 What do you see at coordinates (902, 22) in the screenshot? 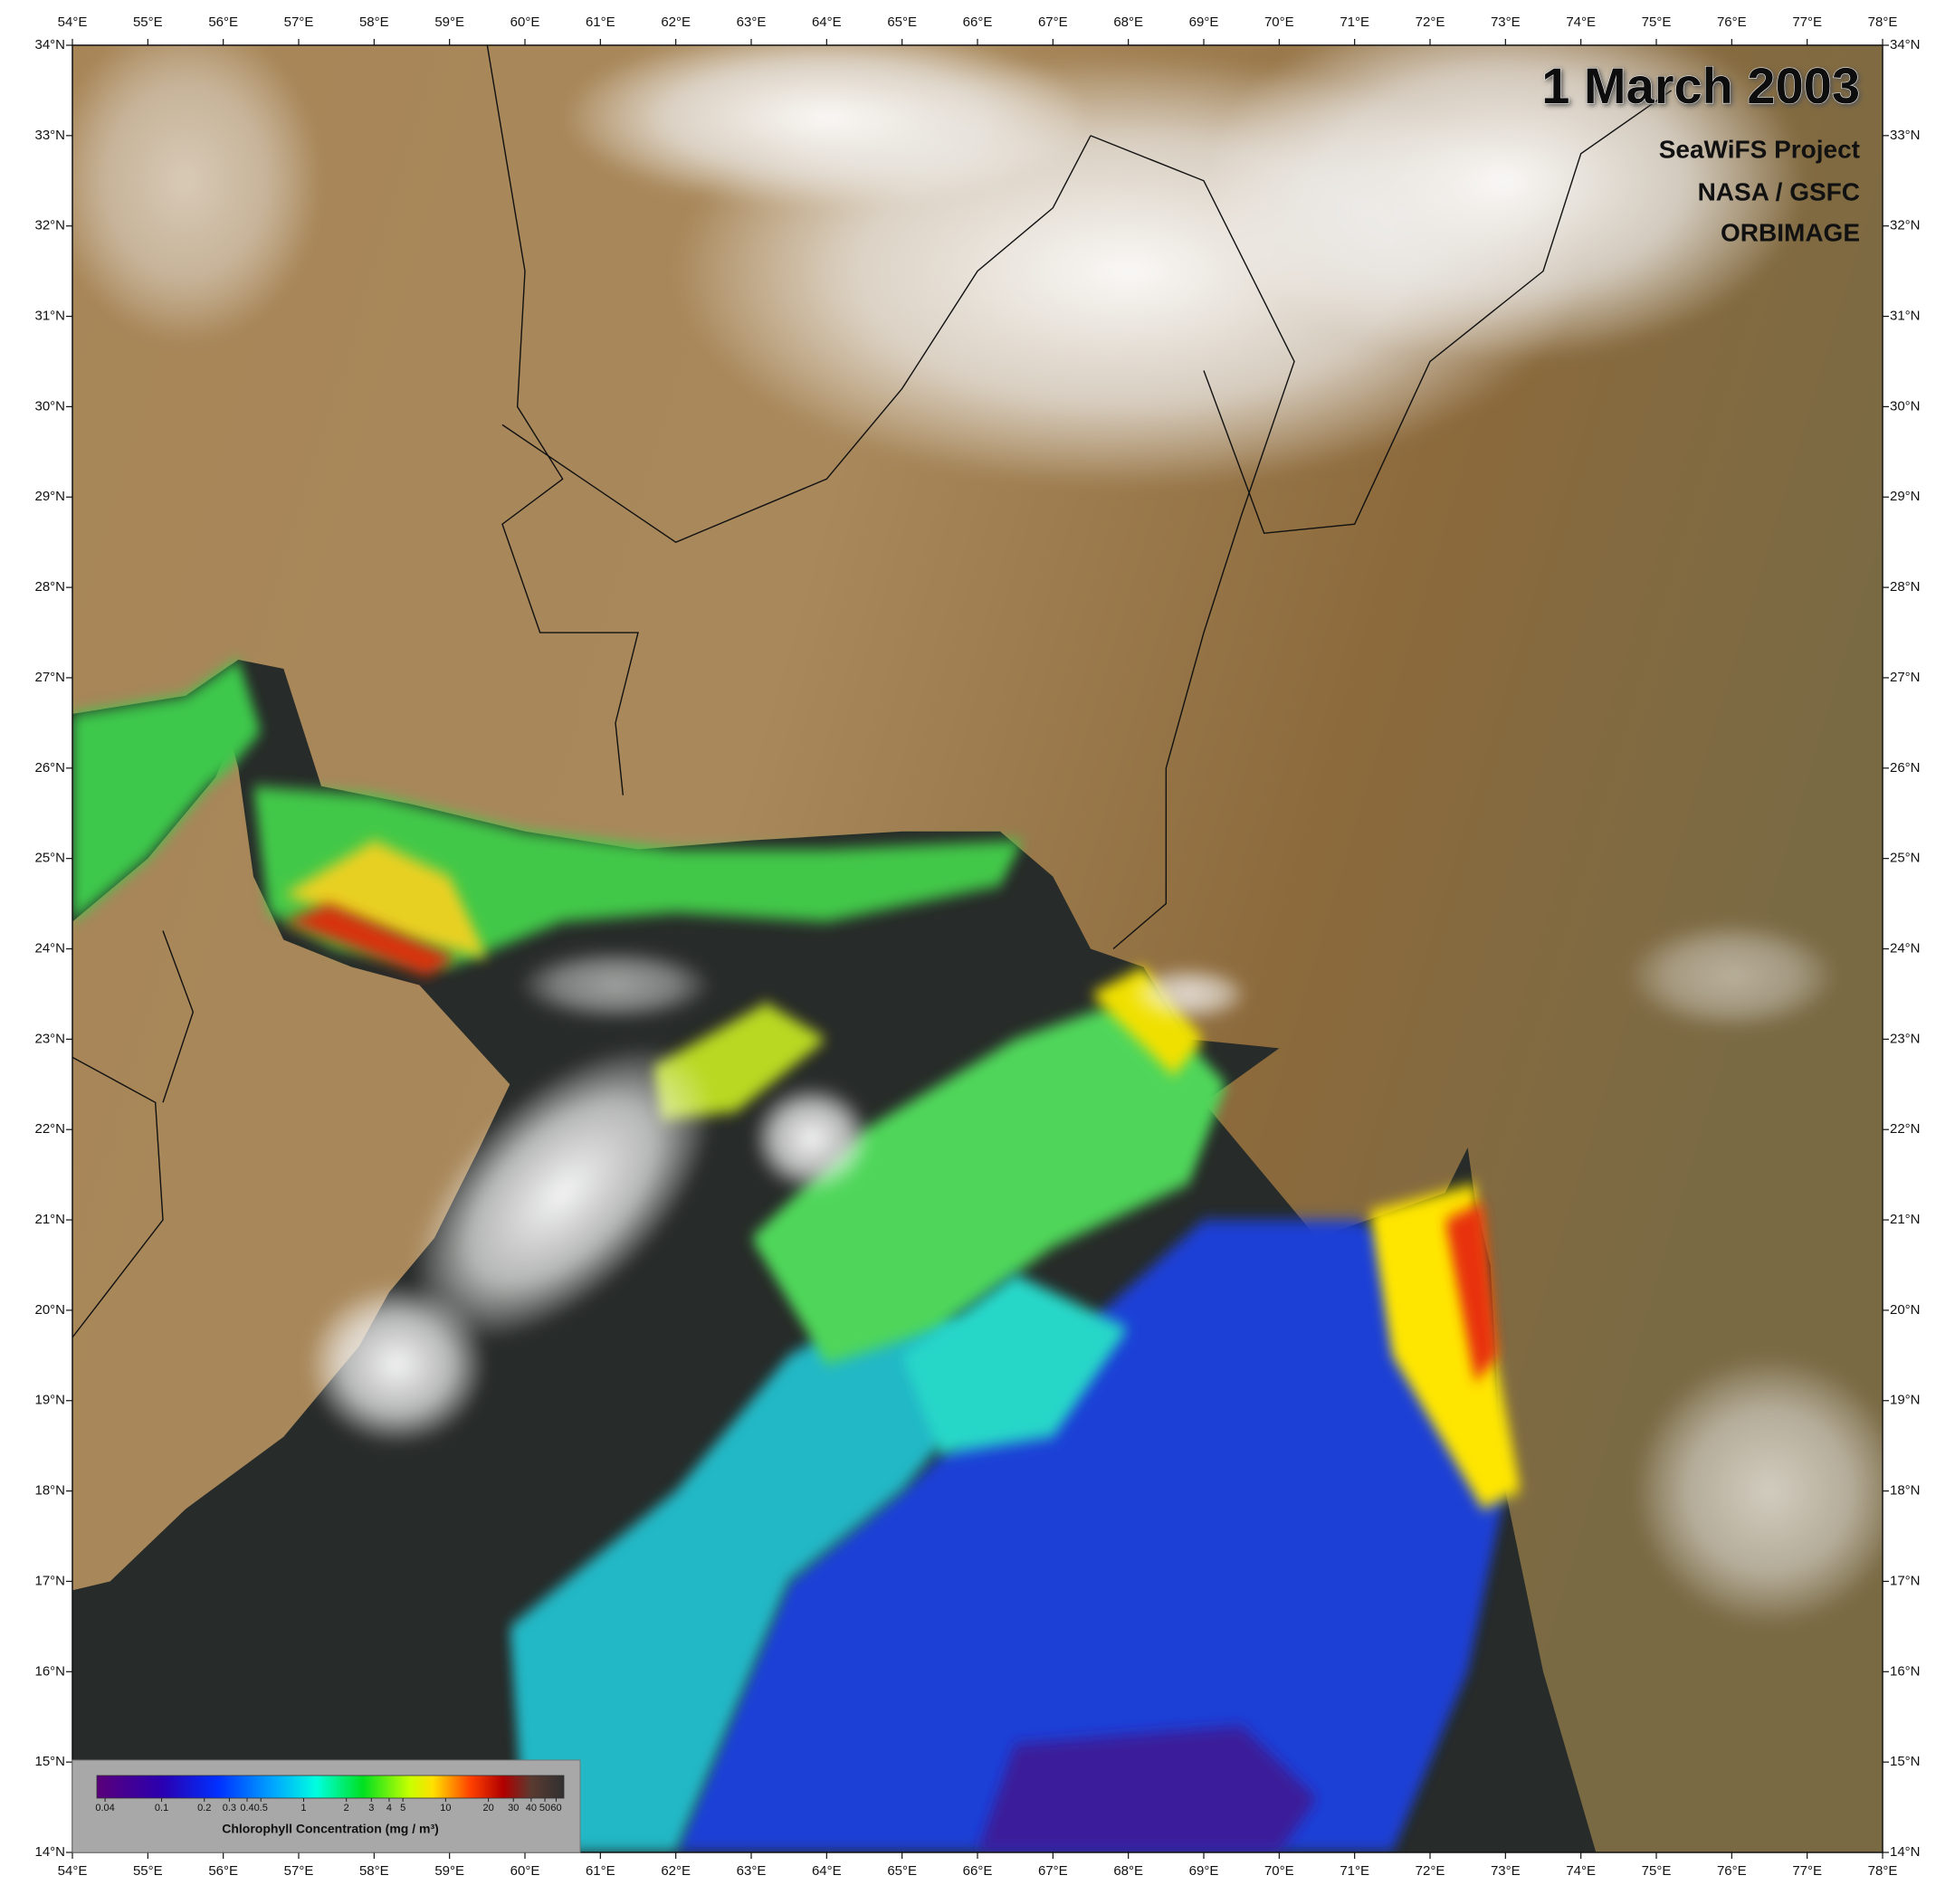
I see `lon-tick-label: 65°E` at bounding box center [902, 22].